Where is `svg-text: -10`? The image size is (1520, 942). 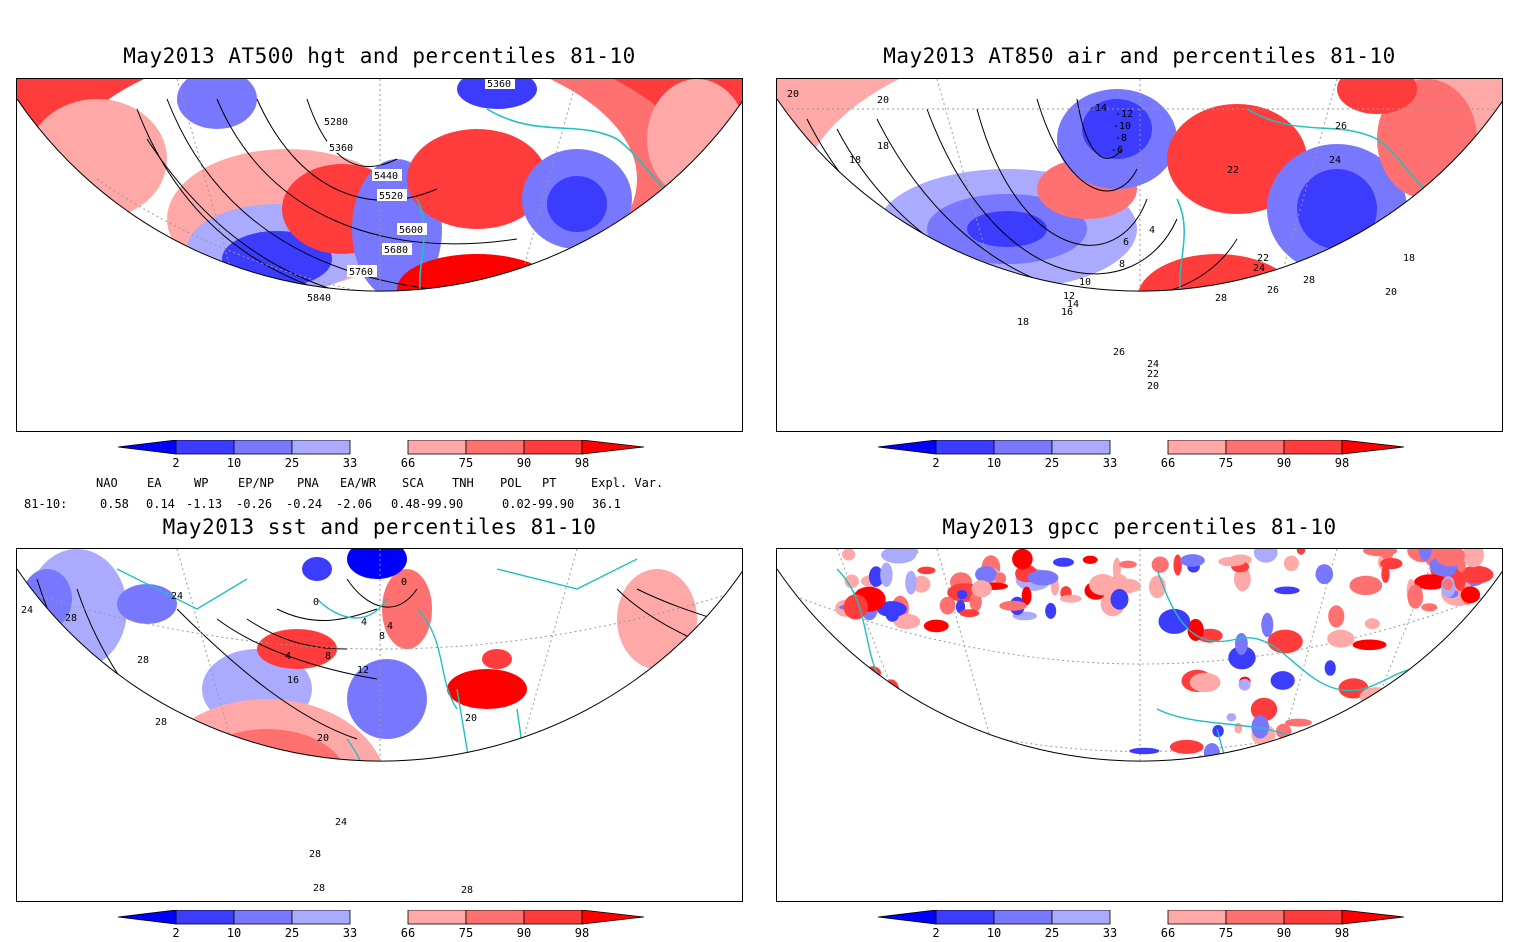
svg-text: -10 is located at coordinates (1122, 126).